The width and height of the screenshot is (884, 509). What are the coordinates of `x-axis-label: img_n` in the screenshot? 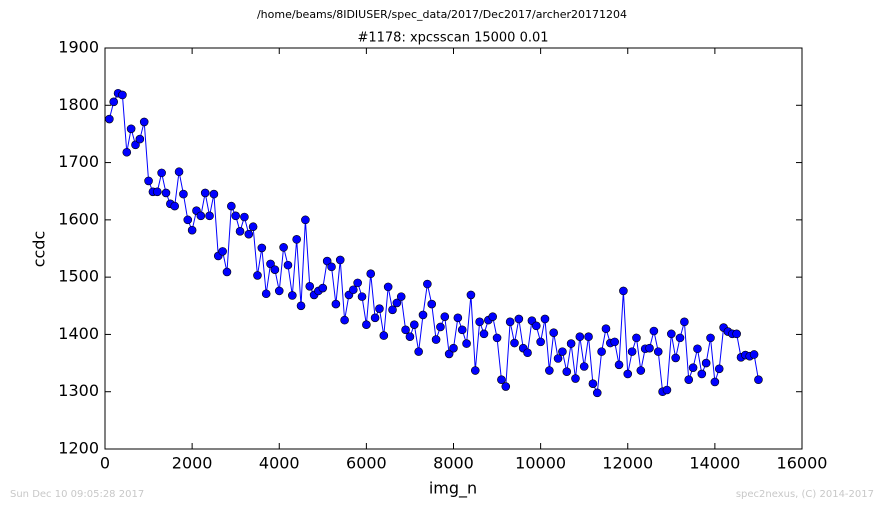 It's located at (453, 489).